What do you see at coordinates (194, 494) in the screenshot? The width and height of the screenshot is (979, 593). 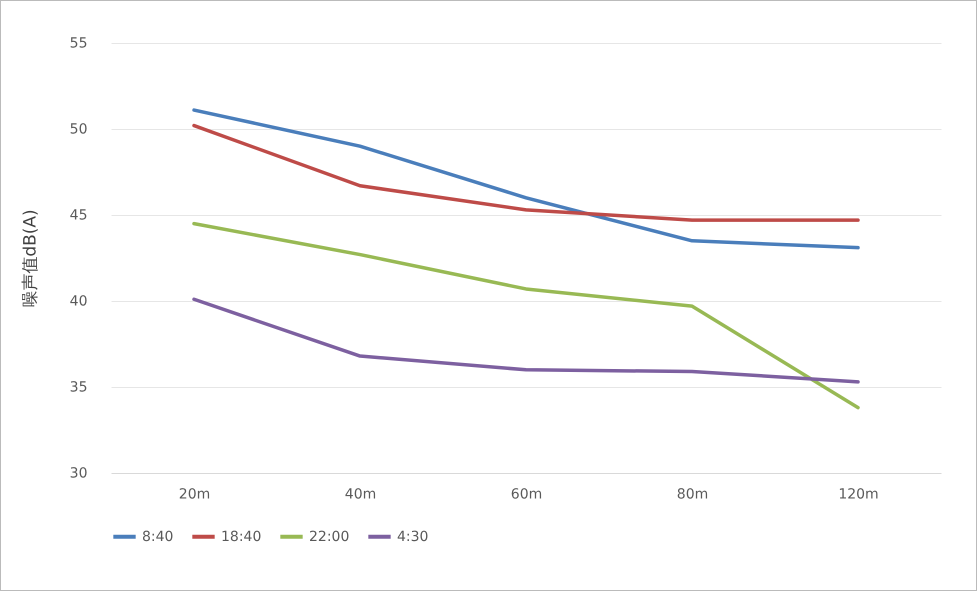 I see `x-tick-label: 20m` at bounding box center [194, 494].